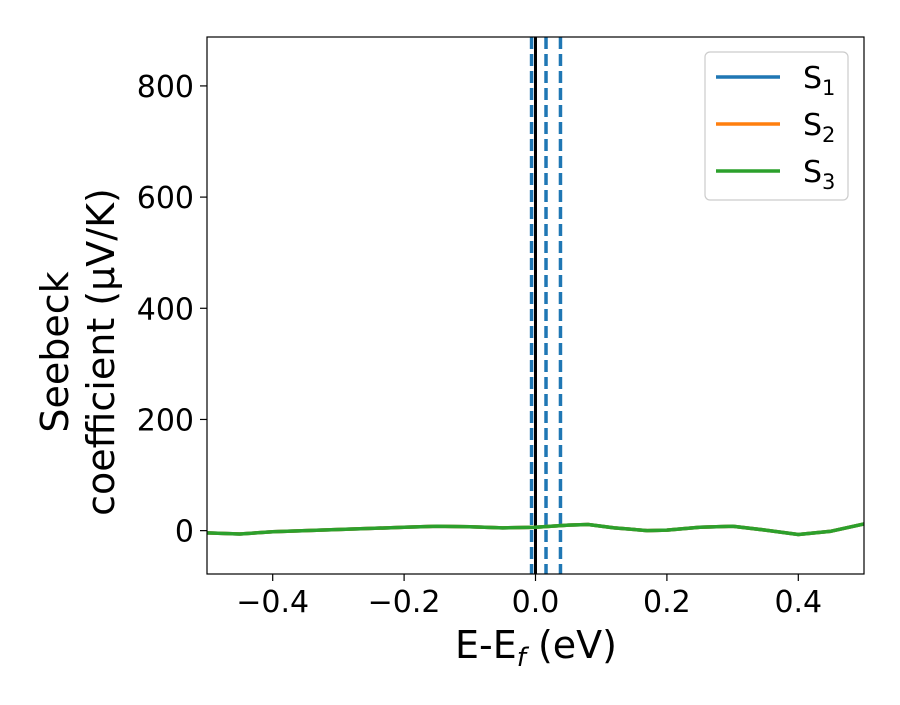 Image resolution: width=900 pixels, height=705 pixels. I want to click on reference-lines, so click(546, 305).